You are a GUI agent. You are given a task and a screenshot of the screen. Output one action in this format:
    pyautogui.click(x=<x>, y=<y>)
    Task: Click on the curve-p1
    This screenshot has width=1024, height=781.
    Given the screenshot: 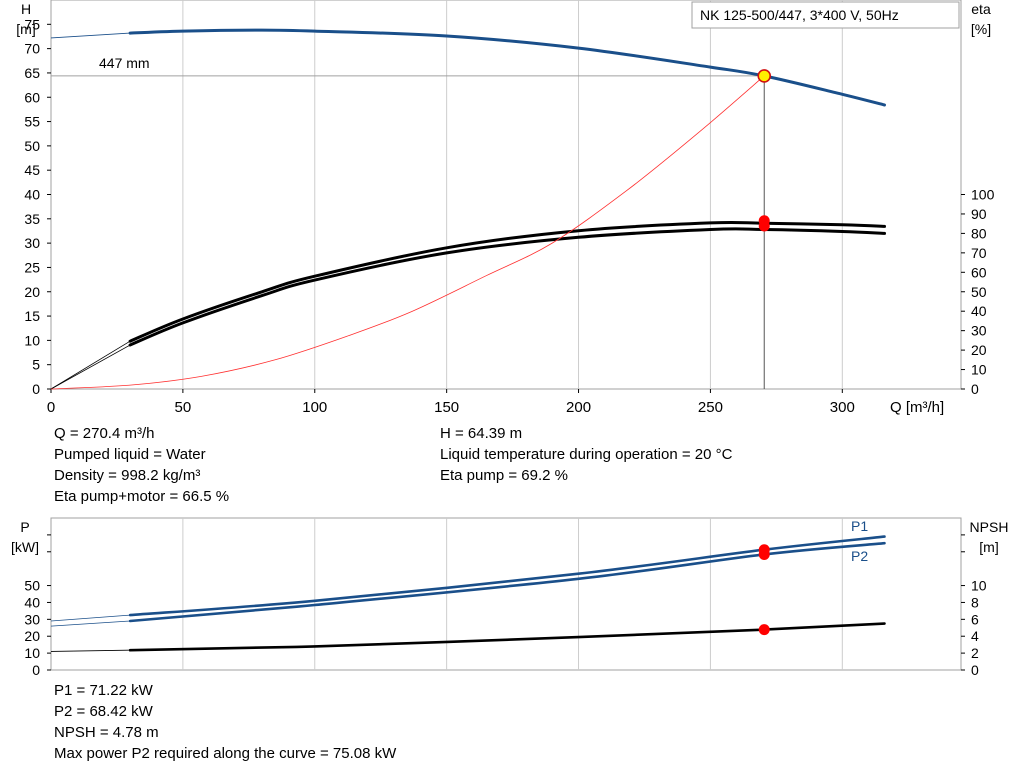 What is the action you would take?
    pyautogui.click(x=507, y=576)
    